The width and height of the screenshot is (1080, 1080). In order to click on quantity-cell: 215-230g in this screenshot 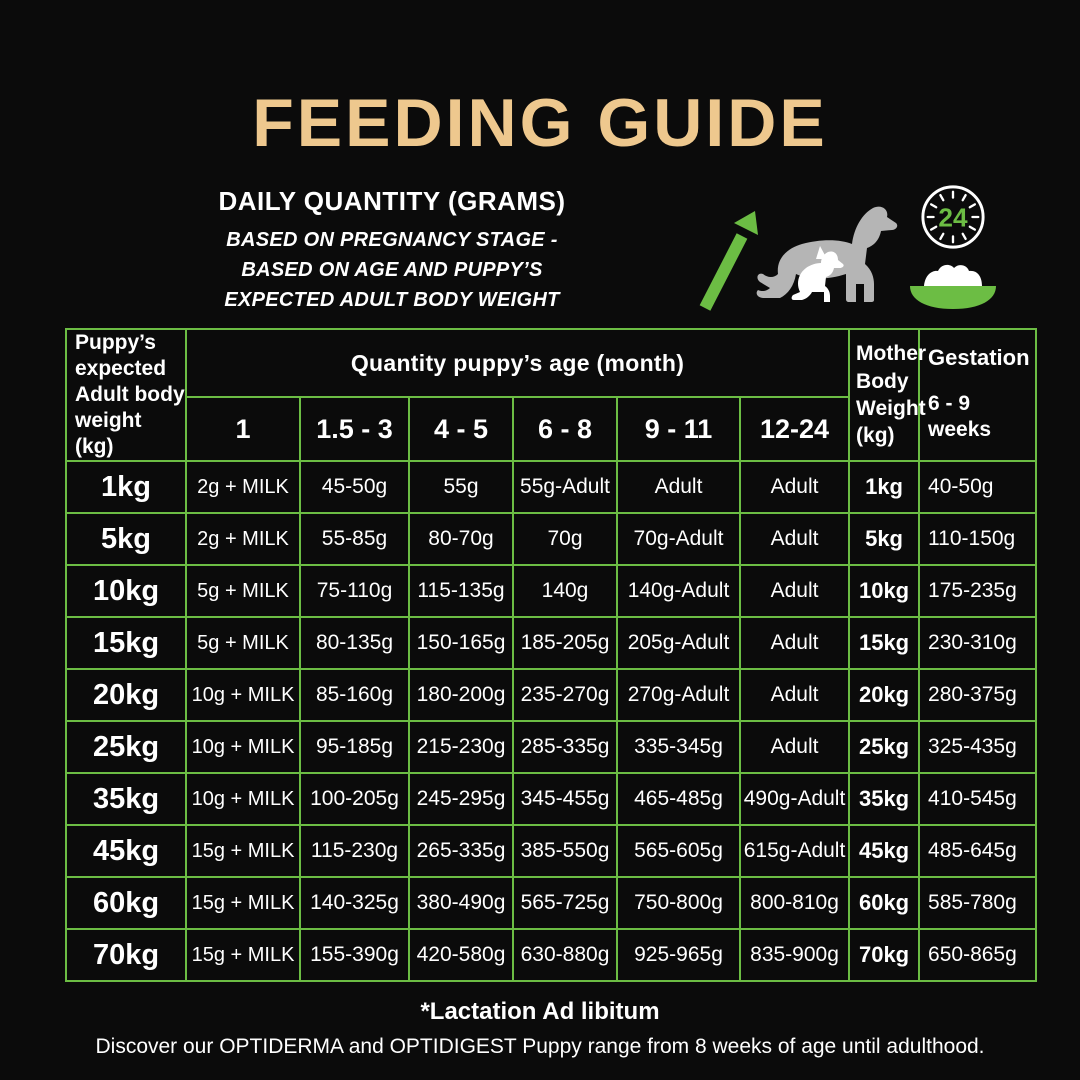, I will do `click(461, 747)`.